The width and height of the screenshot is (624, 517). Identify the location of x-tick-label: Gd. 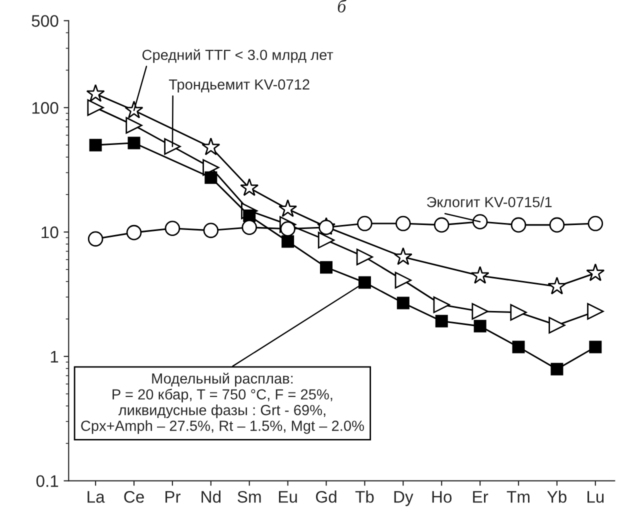
(326, 496).